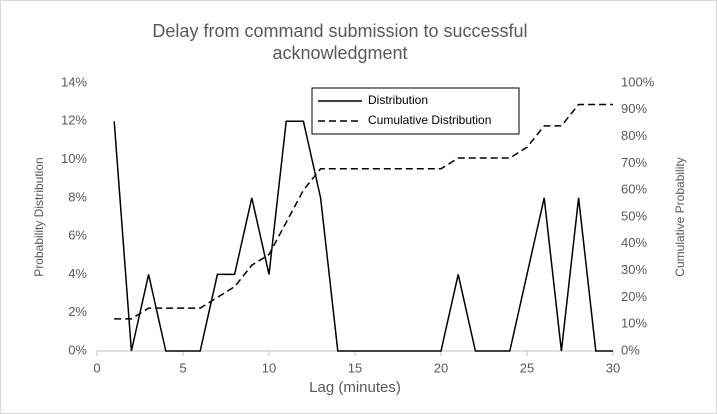 The image size is (717, 414). Describe the element at coordinates (96, 367) in the screenshot. I see `x-tick-label: 0` at that location.